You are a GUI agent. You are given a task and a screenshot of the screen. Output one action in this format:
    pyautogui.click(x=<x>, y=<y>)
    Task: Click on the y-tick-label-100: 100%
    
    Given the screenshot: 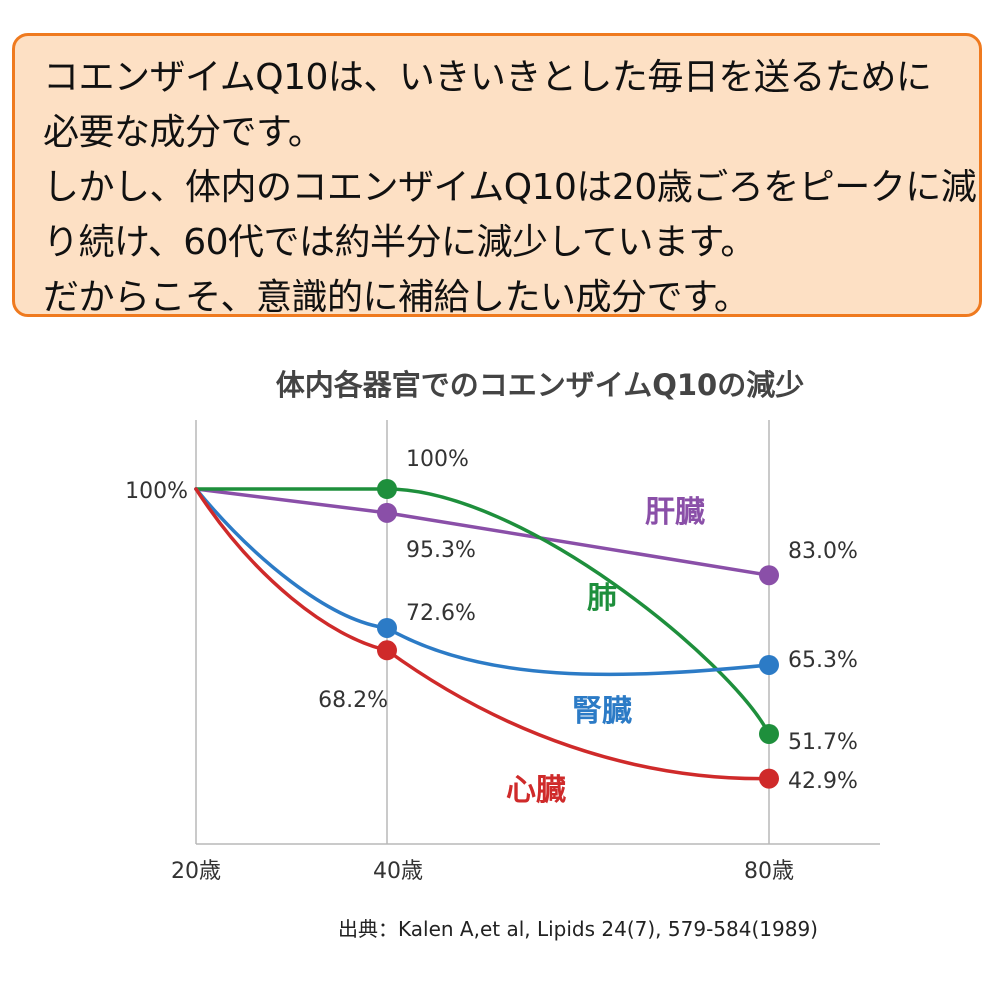 What is the action you would take?
    pyautogui.click(x=156, y=491)
    